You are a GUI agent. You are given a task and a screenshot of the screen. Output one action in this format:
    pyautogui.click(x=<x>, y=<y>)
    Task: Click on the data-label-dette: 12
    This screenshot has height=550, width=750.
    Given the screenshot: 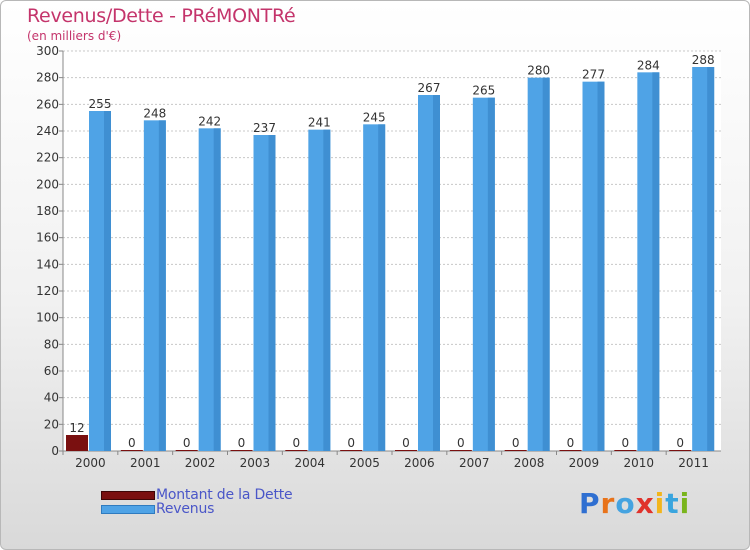 What is the action you would take?
    pyautogui.click(x=76, y=428)
    